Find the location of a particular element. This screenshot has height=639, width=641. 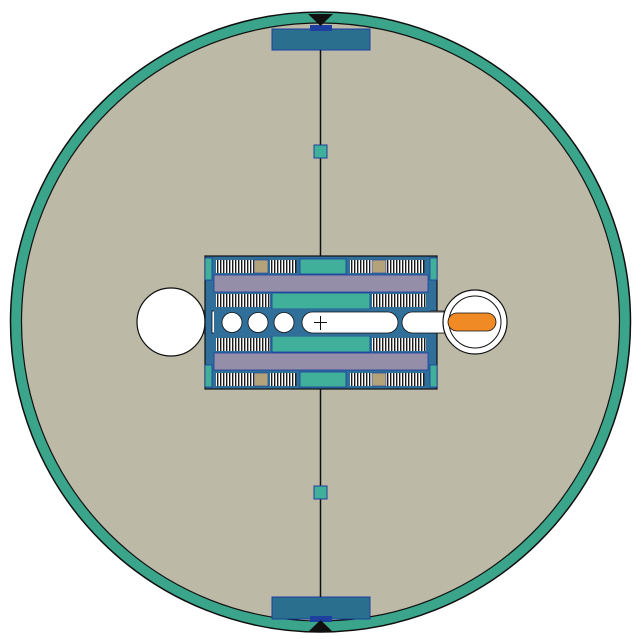

upper-square-marker is located at coordinates (320, 151).